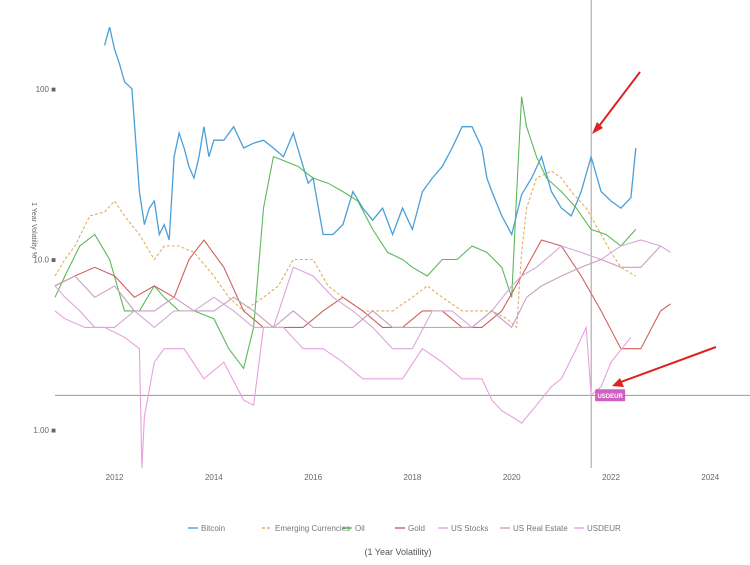 The width and height of the screenshot is (750, 565). What do you see at coordinates (654, 236) in the screenshot?
I see `annotations: USDEUR` at bounding box center [654, 236].